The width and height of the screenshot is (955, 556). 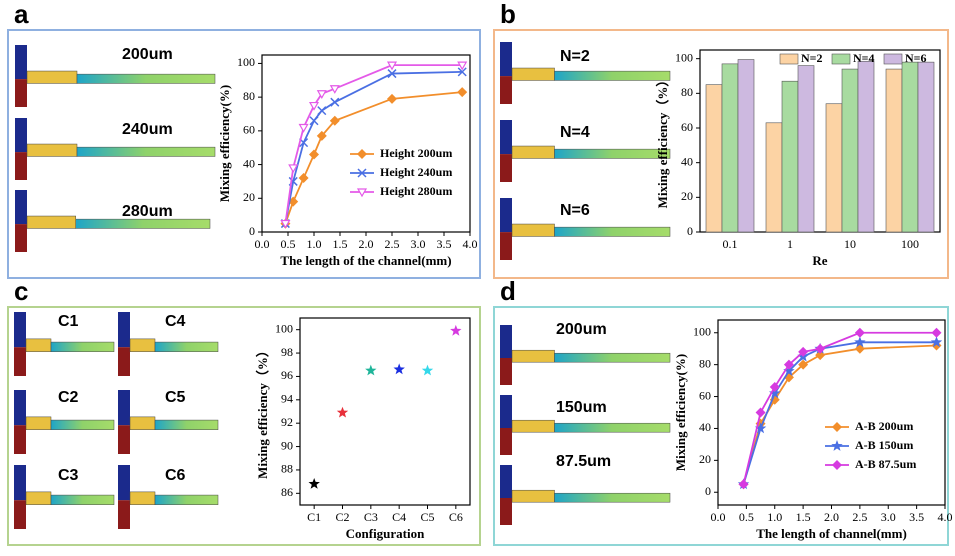 What do you see at coordinates (287, 422) in the screenshot?
I see `y-tick-label: 92` at bounding box center [287, 422].